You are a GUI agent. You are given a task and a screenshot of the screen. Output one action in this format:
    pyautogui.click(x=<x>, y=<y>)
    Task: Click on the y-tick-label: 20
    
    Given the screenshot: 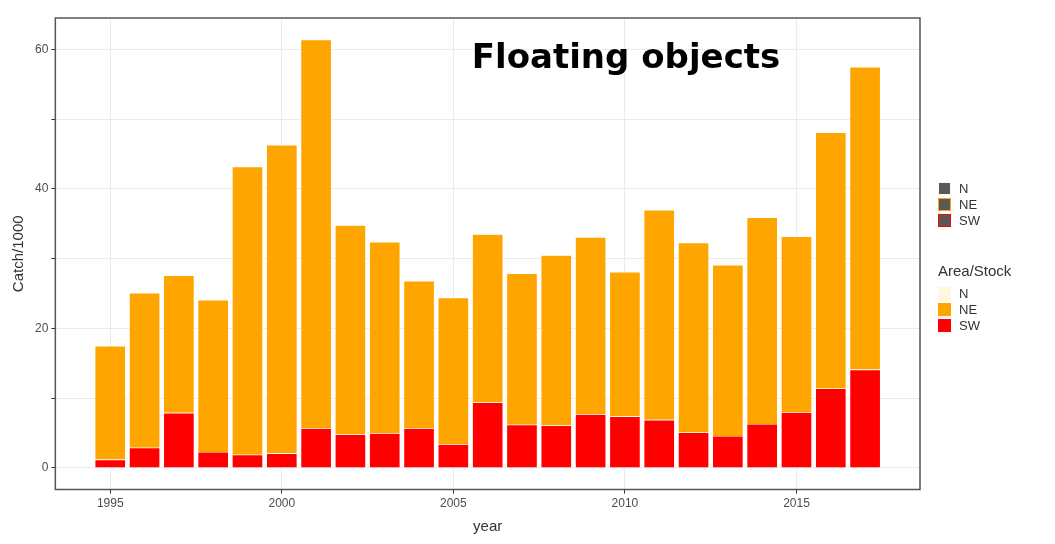 What is the action you would take?
    pyautogui.click(x=41, y=327)
    